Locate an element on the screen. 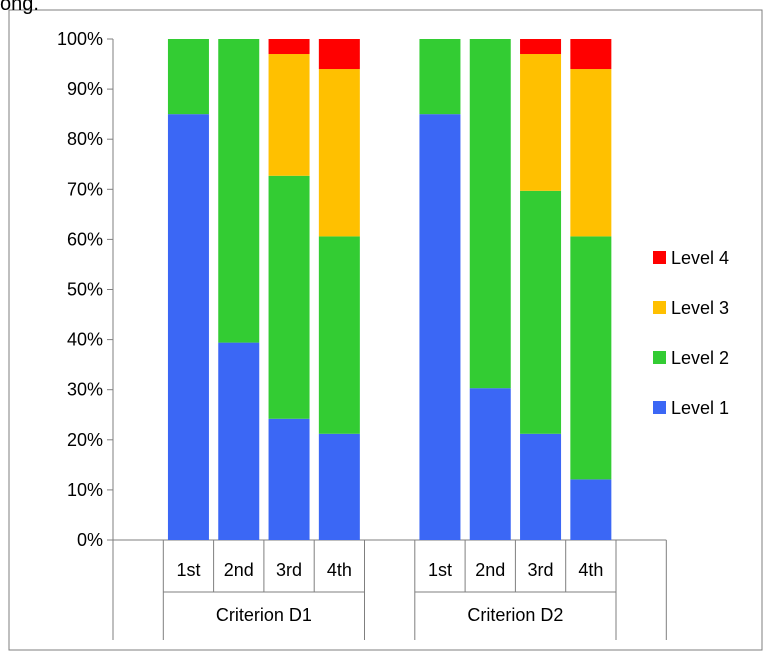  y-tick-label: 0% is located at coordinates (90, 540).